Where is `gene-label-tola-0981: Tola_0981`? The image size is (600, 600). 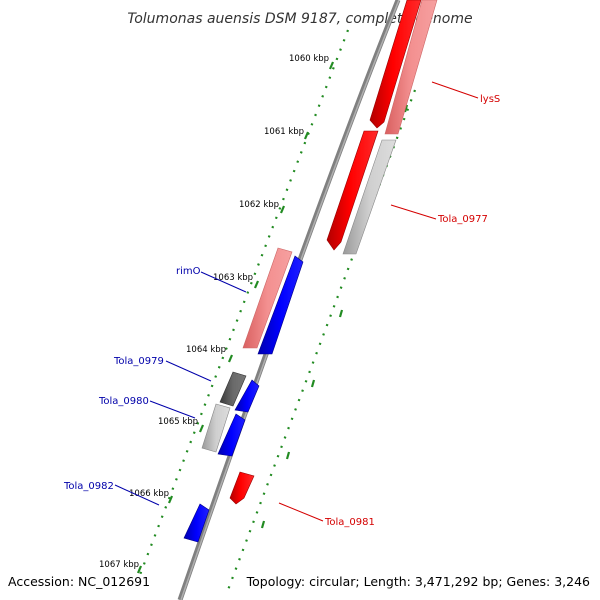
gene-label-tola-0981: Tola_0981 is located at coordinates (349, 522).